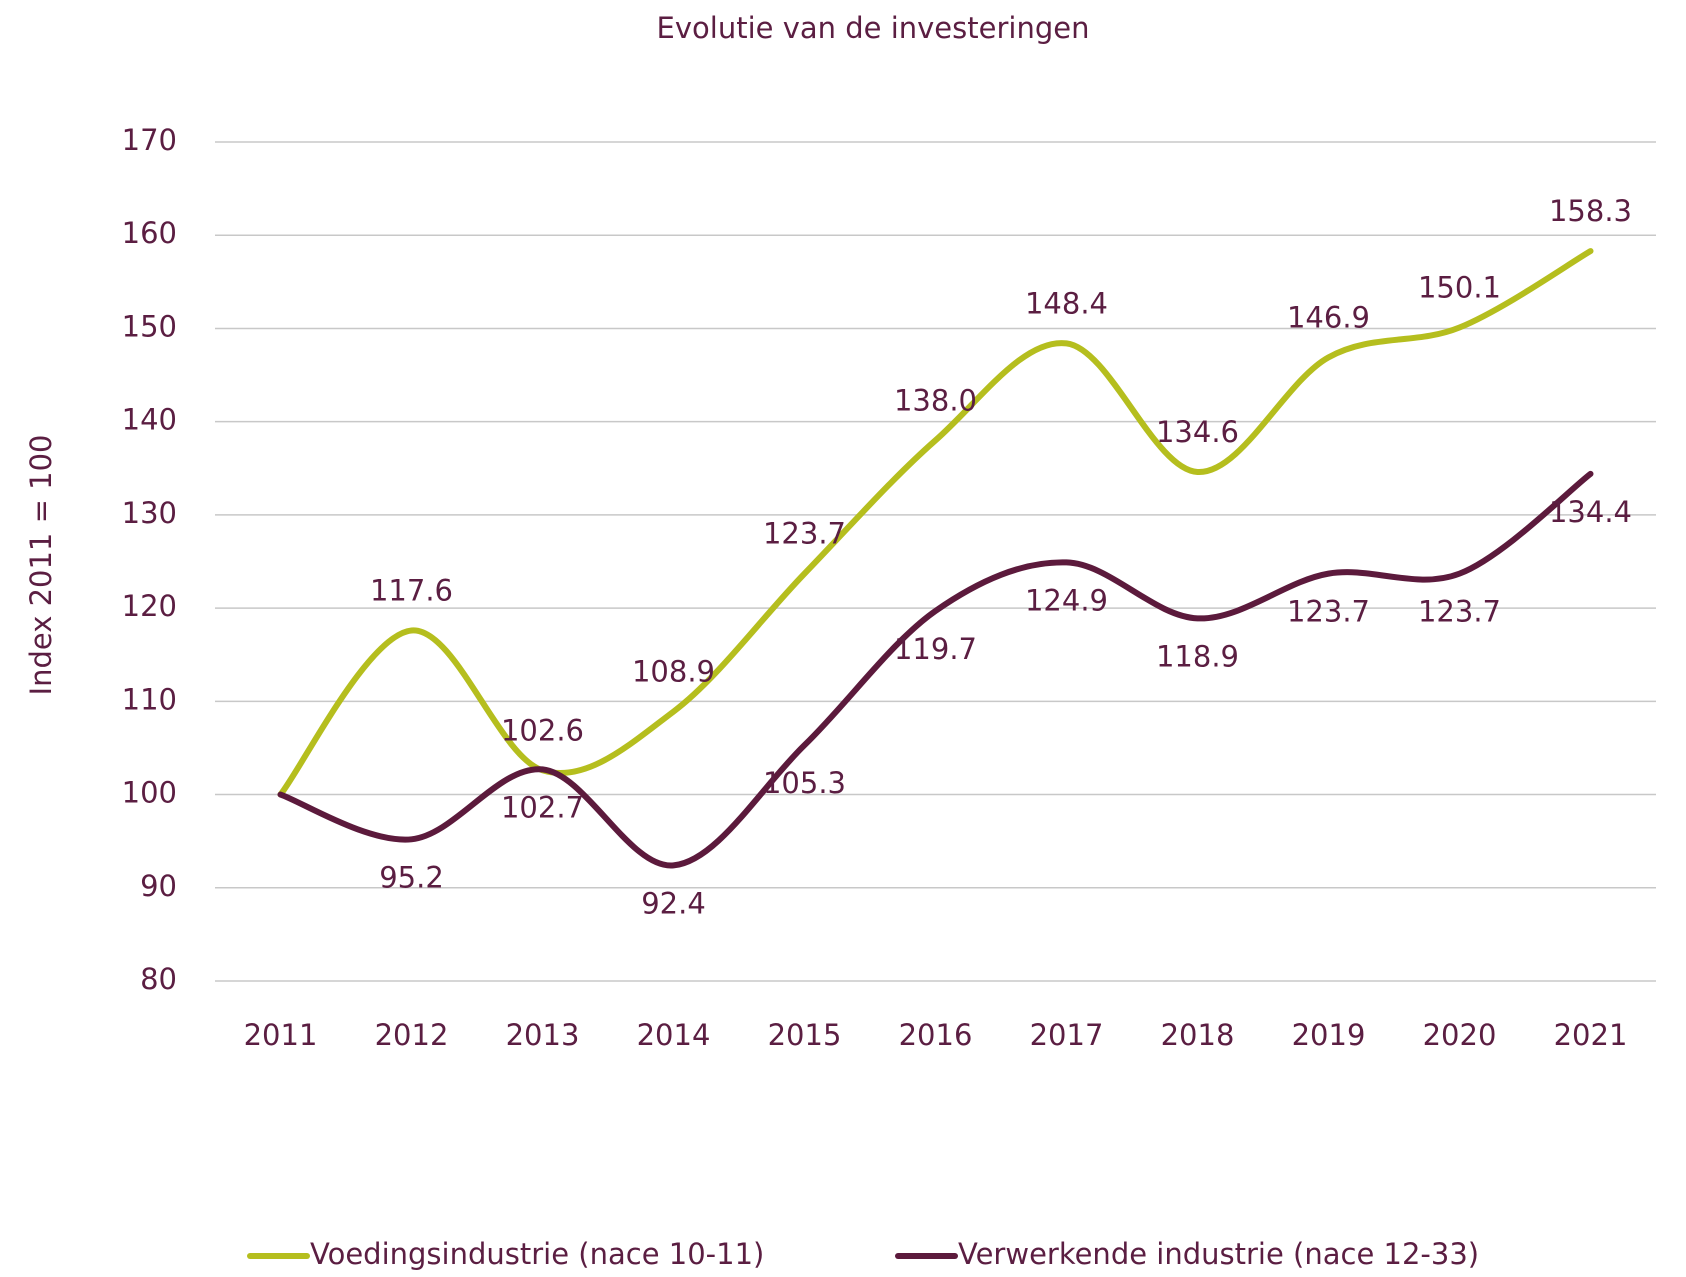 The image size is (1686, 1277). I want to click on chart-title: Evolutie van de investeringen, so click(873, 28).